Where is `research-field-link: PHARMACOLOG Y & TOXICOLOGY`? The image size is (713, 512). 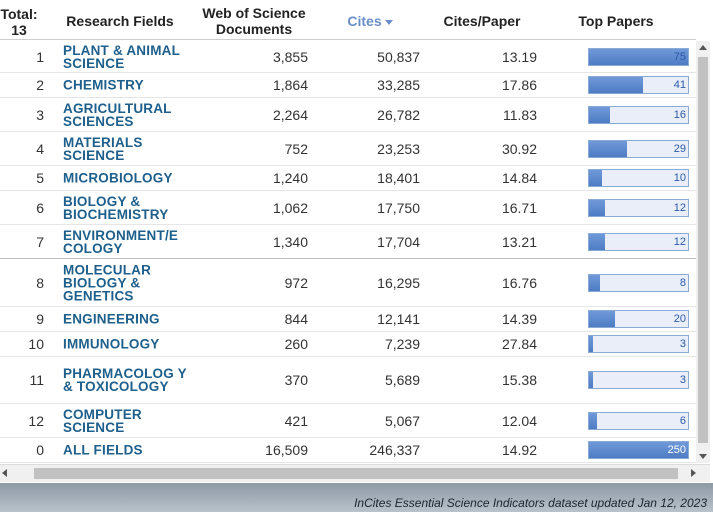 research-field-link: PHARMACOLOG Y & TOXICOLOGY is located at coordinates (125, 380).